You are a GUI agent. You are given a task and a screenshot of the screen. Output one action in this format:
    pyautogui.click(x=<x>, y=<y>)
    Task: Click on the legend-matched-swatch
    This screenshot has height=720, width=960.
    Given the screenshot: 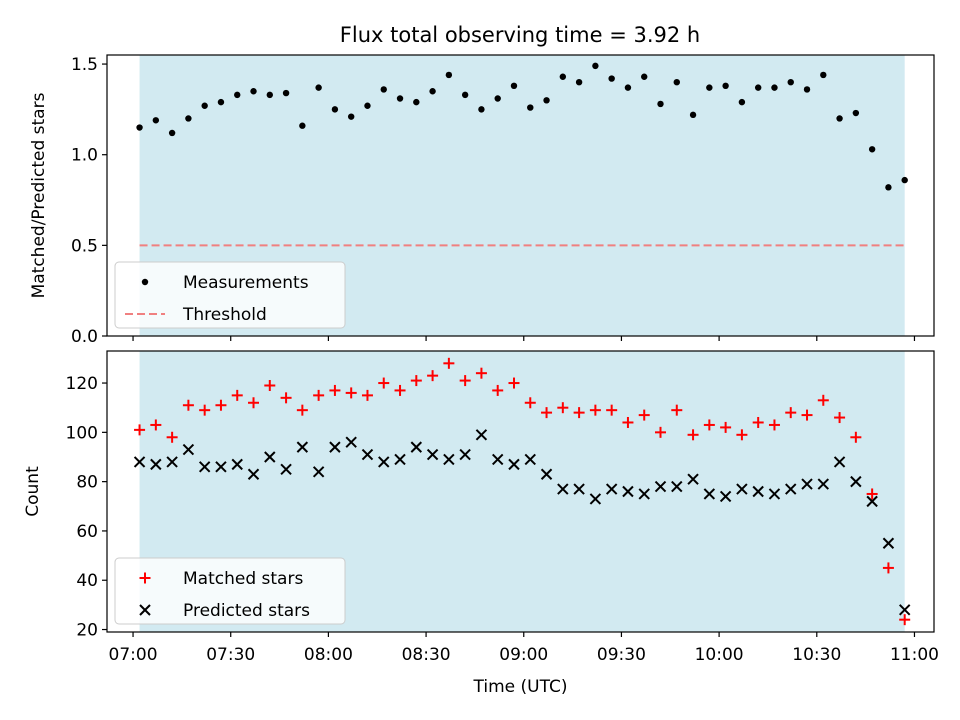 What is the action you would take?
    pyautogui.click(x=145, y=578)
    